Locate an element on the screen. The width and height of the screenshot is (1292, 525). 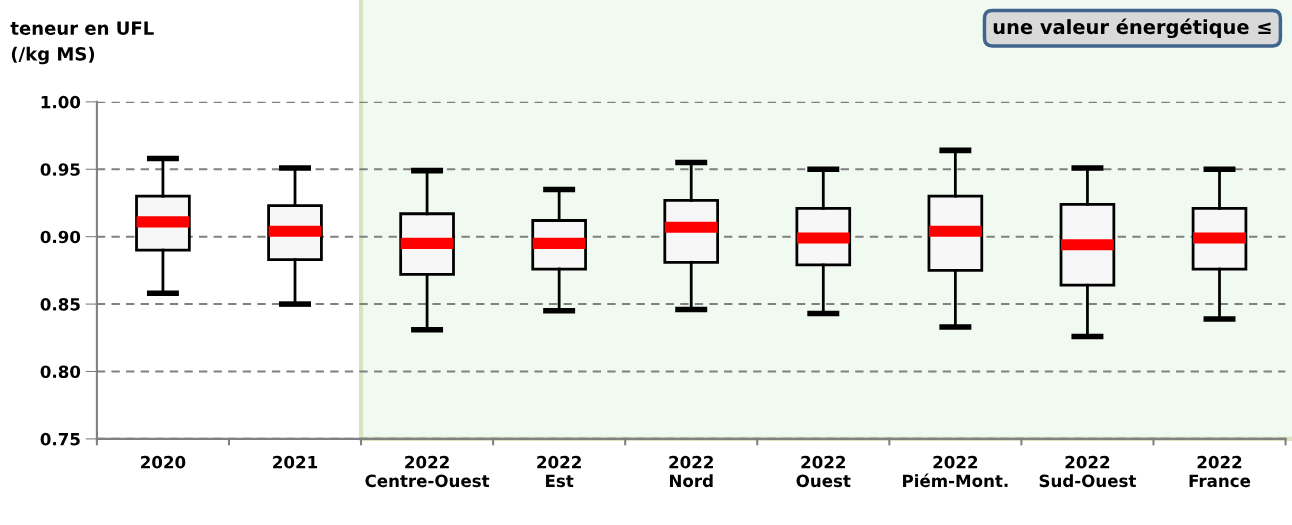
x-tick-label: 2021 is located at coordinates (295, 462).